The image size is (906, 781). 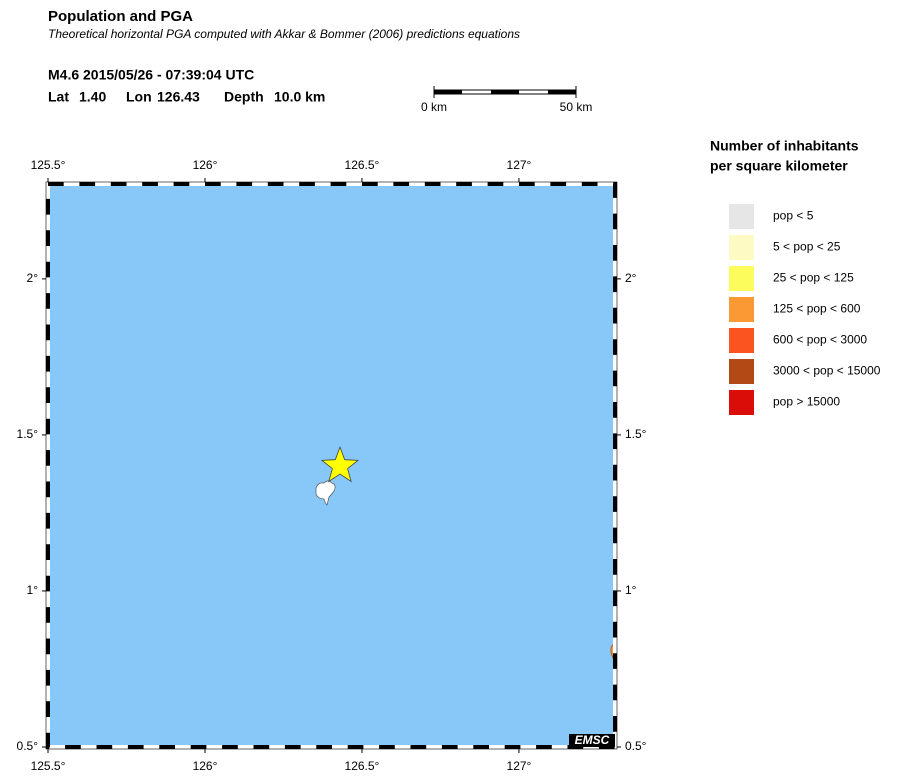 I want to click on depth-value: 10.0 km, so click(x=299, y=97).